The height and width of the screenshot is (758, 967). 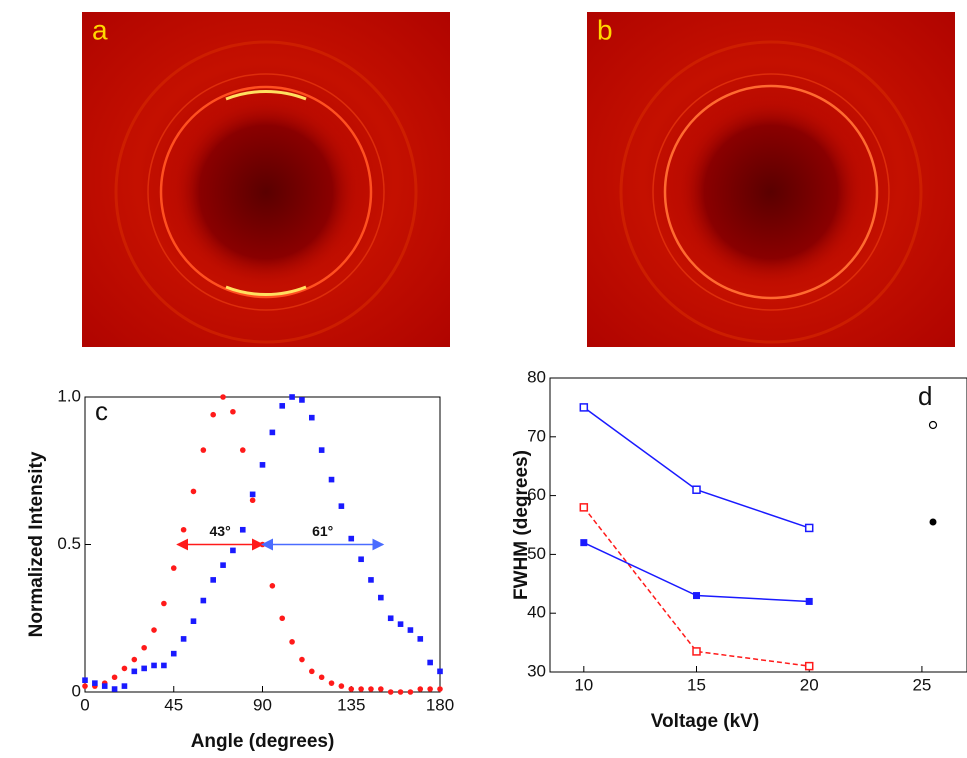 I want to click on x-tick-label: 180, so click(x=440, y=704).